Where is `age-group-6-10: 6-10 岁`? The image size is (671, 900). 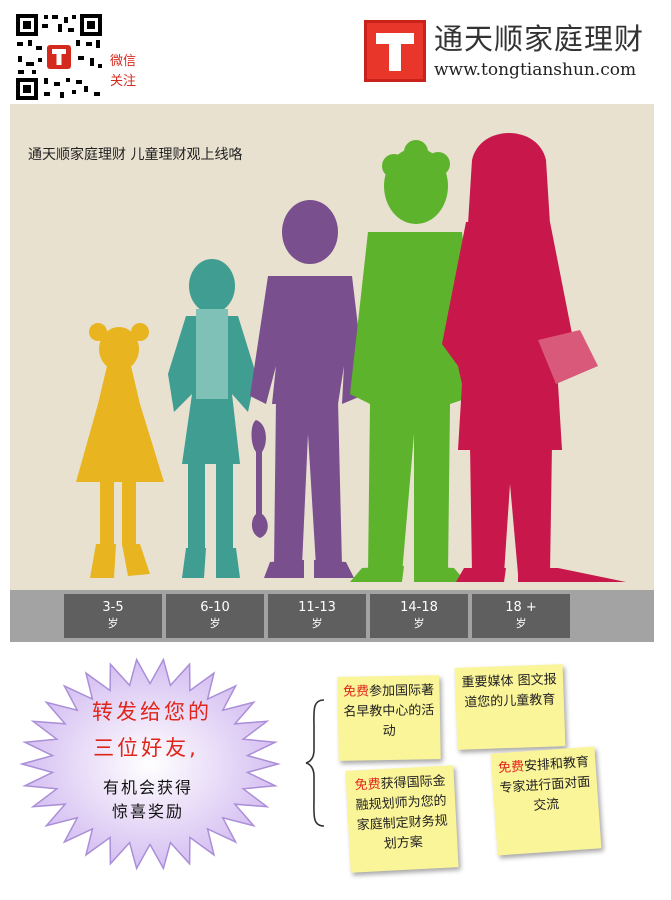 age-group-6-10: 6-10 岁 is located at coordinates (215, 616).